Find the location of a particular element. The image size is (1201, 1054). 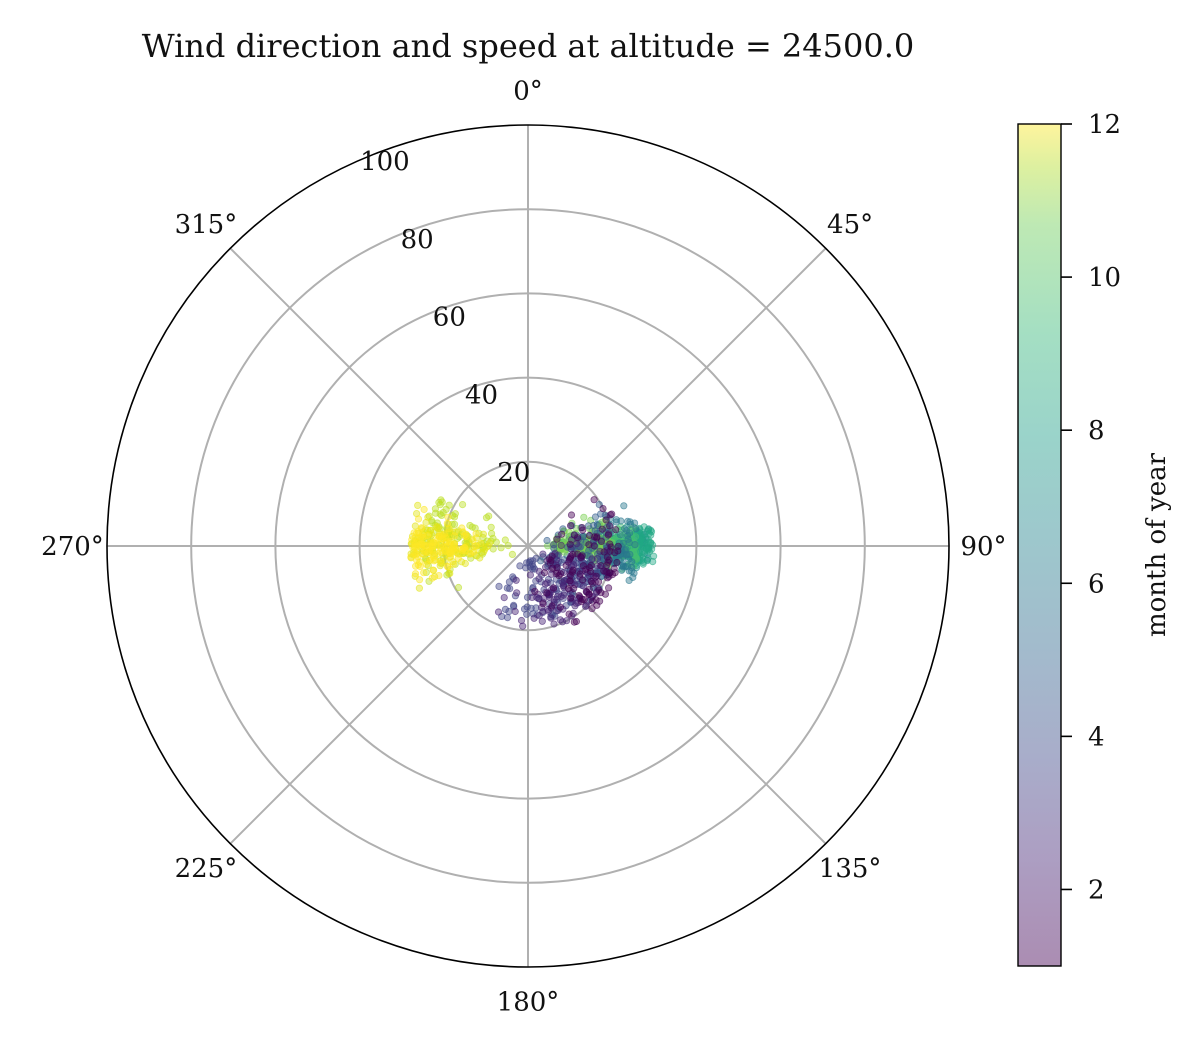

colorbar-gradient is located at coordinates (1039, 545).